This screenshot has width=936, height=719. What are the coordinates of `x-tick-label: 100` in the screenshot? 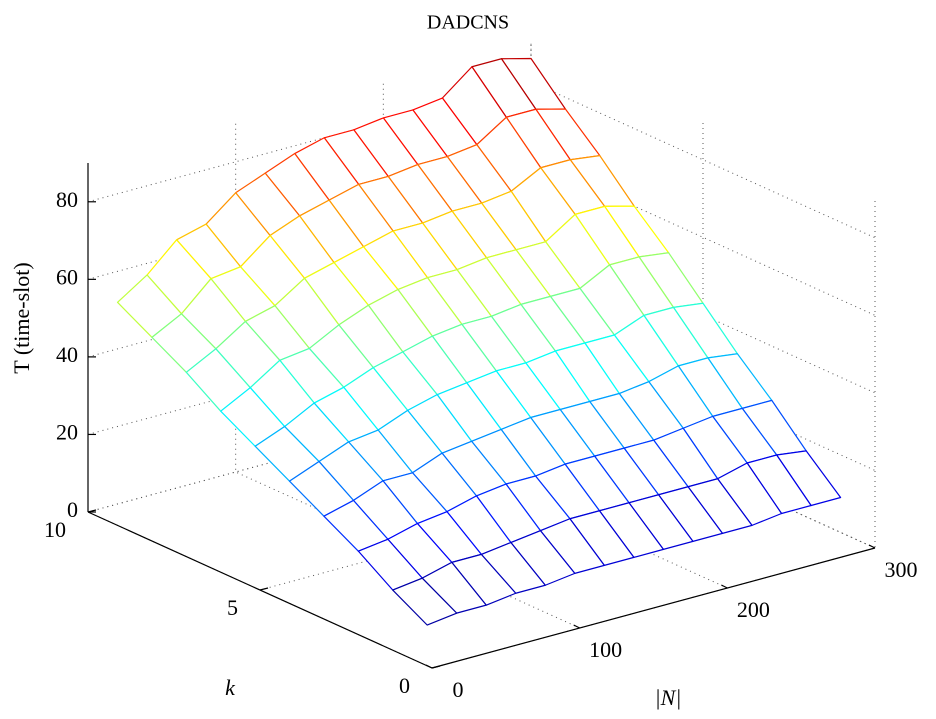 It's located at (605, 649).